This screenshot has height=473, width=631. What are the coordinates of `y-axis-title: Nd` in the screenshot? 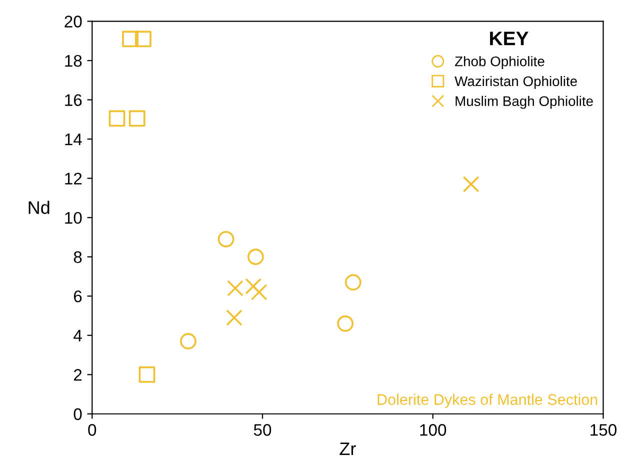 It's located at (39, 207).